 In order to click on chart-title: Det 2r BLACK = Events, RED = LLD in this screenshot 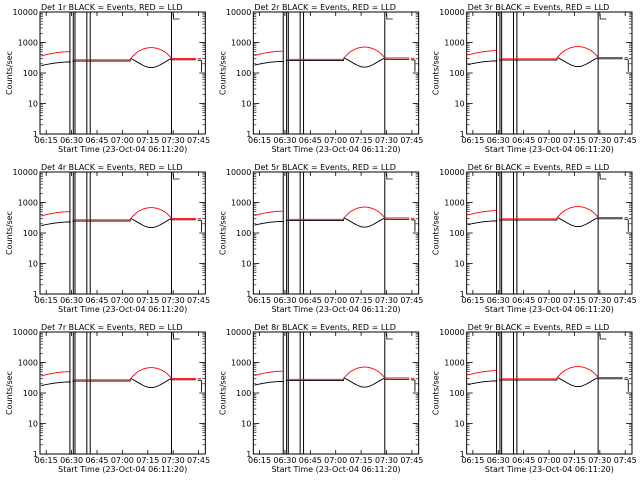, I will do `click(325, 7)`.